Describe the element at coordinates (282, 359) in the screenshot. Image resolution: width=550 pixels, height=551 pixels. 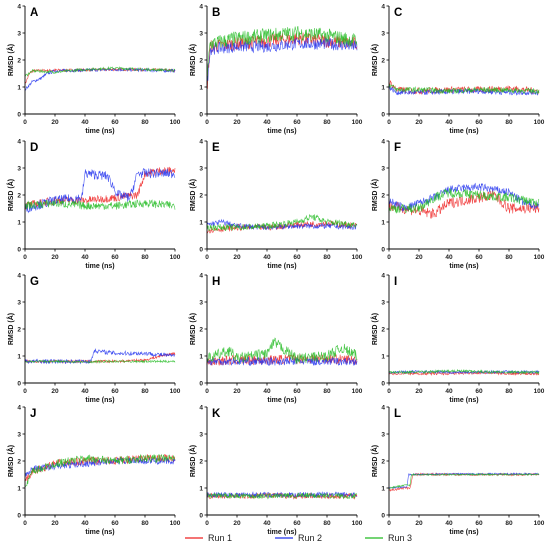
I see `series-run-1-line` at that location.